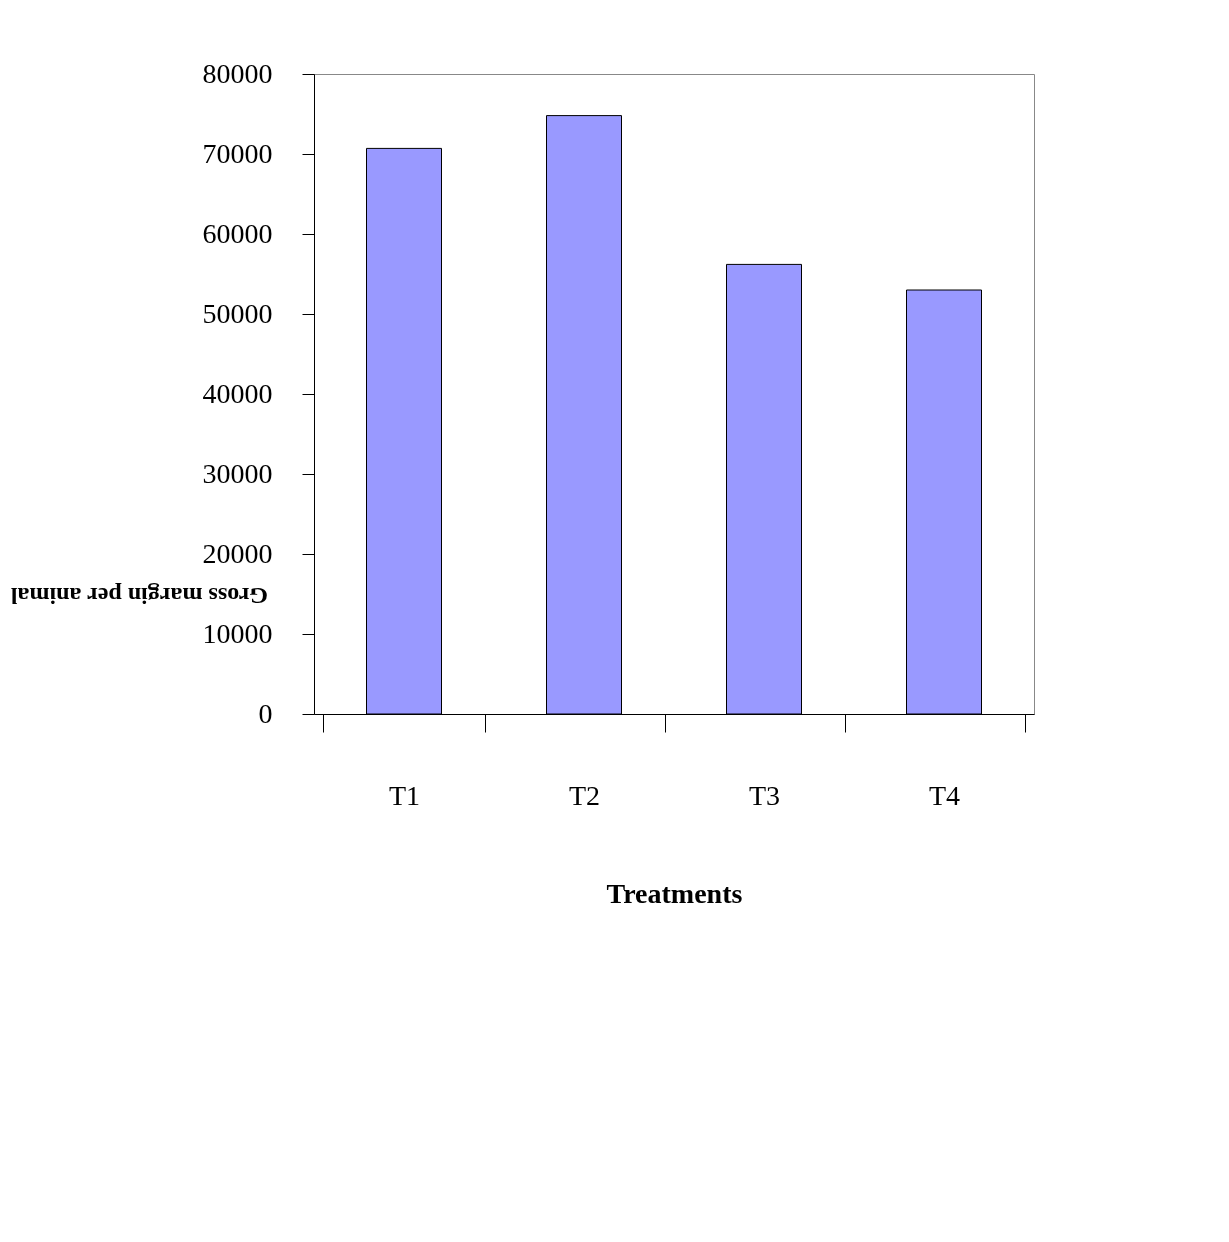 This screenshot has width=1229, height=1242. What do you see at coordinates (237, 633) in the screenshot?
I see `y-tick-label: 10000` at bounding box center [237, 633].